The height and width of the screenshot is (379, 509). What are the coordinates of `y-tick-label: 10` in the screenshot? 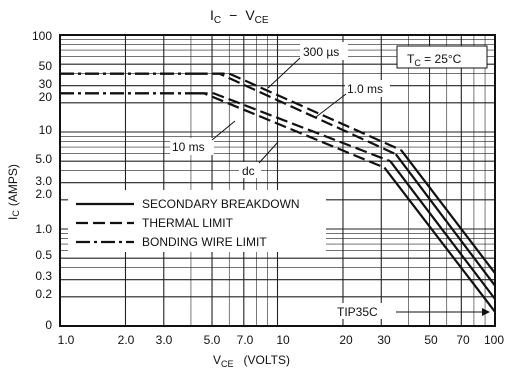 It's located at (46, 130).